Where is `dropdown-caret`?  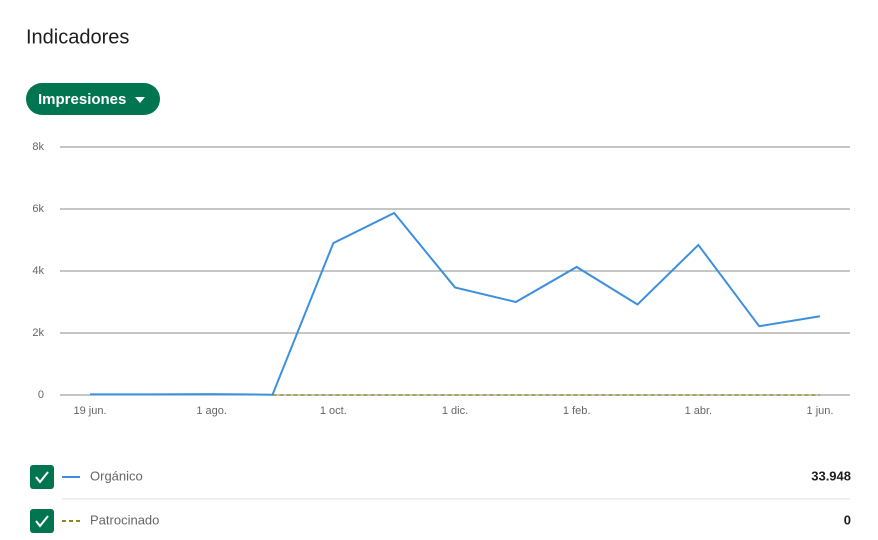
dropdown-caret is located at coordinates (140, 100).